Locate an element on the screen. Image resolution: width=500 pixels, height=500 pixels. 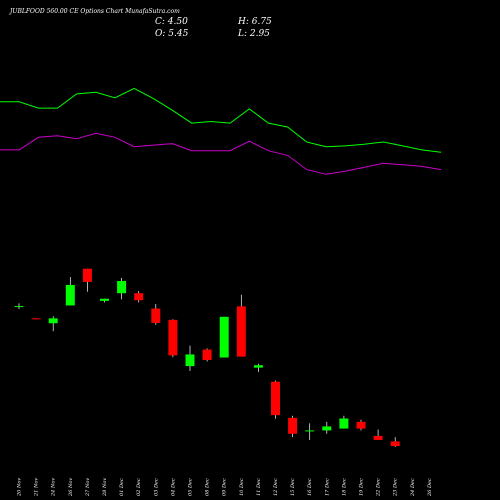
upper-line is located at coordinates (221, 120).